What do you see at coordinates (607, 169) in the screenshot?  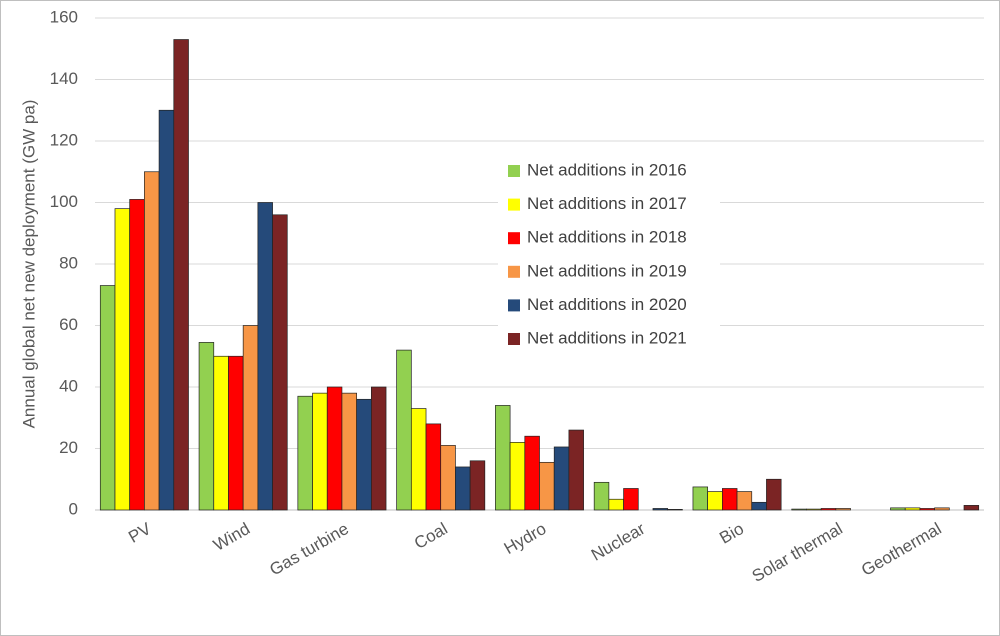 I see `legend-label: Net additions in 2016` at bounding box center [607, 169].